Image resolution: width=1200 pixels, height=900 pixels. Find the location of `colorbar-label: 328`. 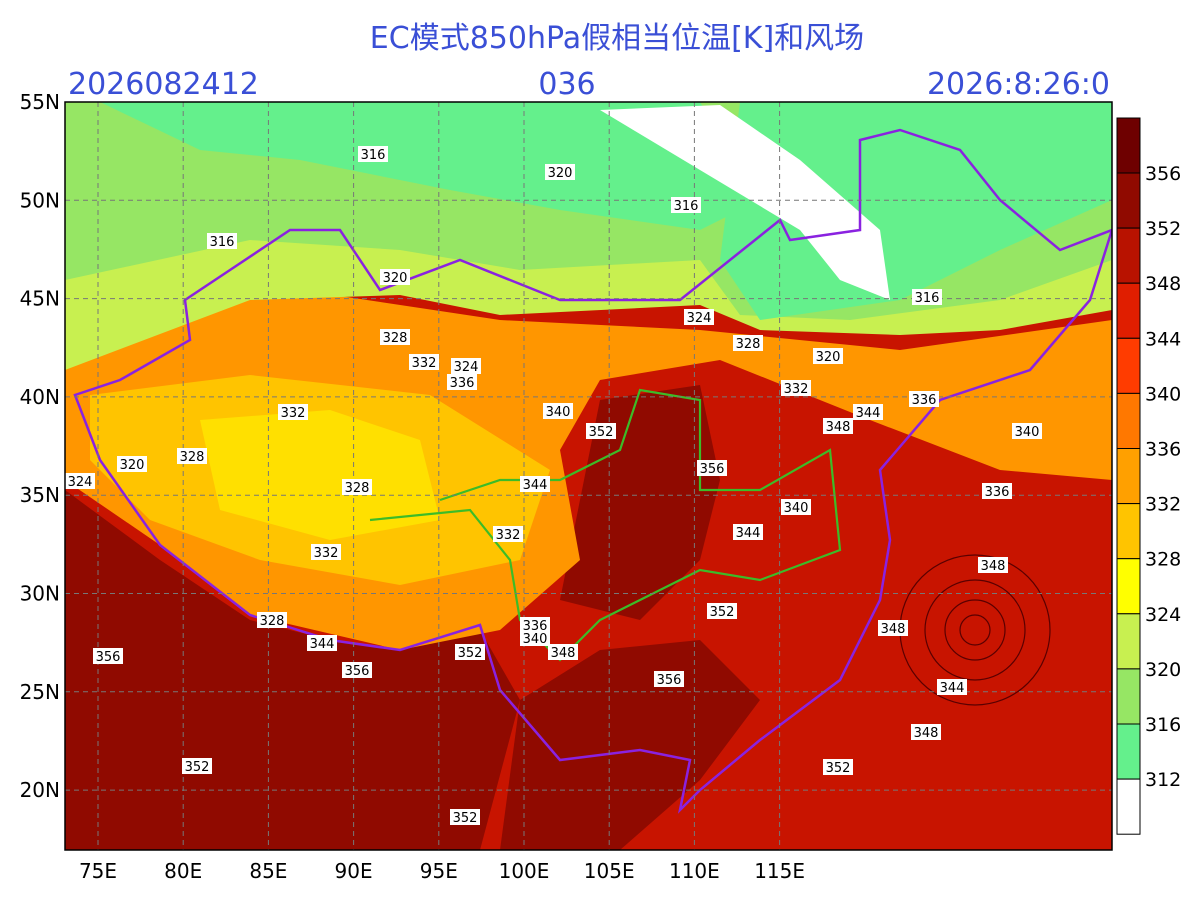

colorbar-label: 328 is located at coordinates (1163, 560).